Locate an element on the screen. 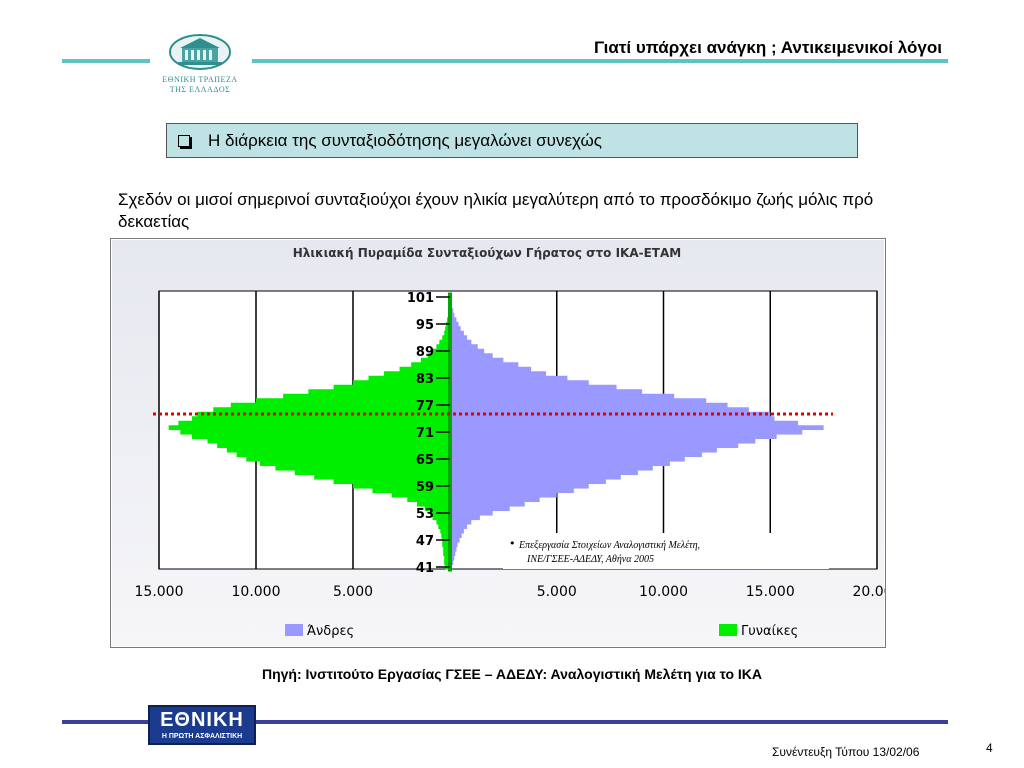 This screenshot has width=1024, height=768. x-tick-label: 10.000 is located at coordinates (256, 592).